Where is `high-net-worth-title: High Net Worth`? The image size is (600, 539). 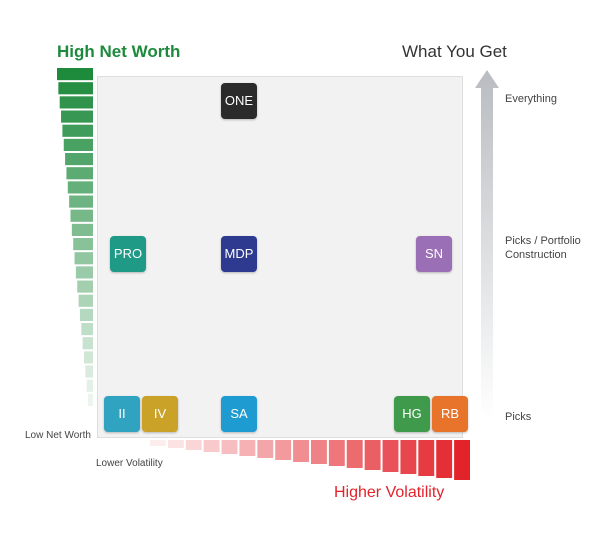 high-net-worth-title: High Net Worth is located at coordinates (119, 51).